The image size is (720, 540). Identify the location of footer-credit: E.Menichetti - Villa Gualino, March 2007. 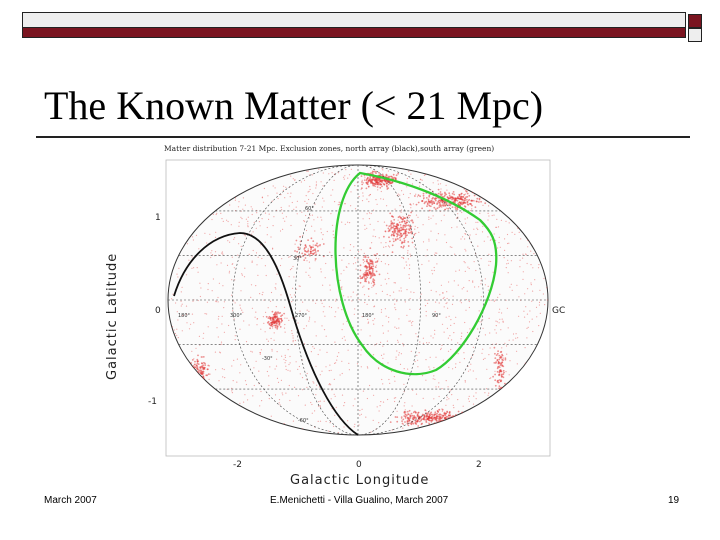
(359, 500).